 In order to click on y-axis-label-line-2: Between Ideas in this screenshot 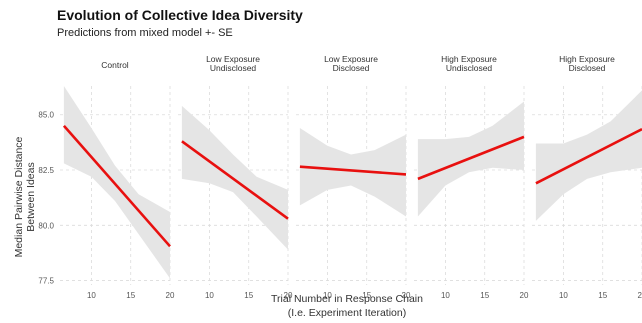, I will do `click(31, 196)`.